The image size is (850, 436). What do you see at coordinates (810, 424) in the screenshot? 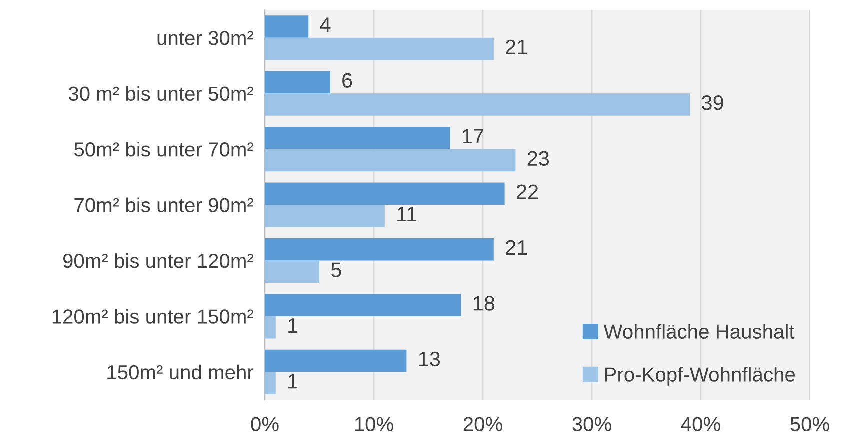
I see `x-tick-label: 50%` at bounding box center [810, 424].